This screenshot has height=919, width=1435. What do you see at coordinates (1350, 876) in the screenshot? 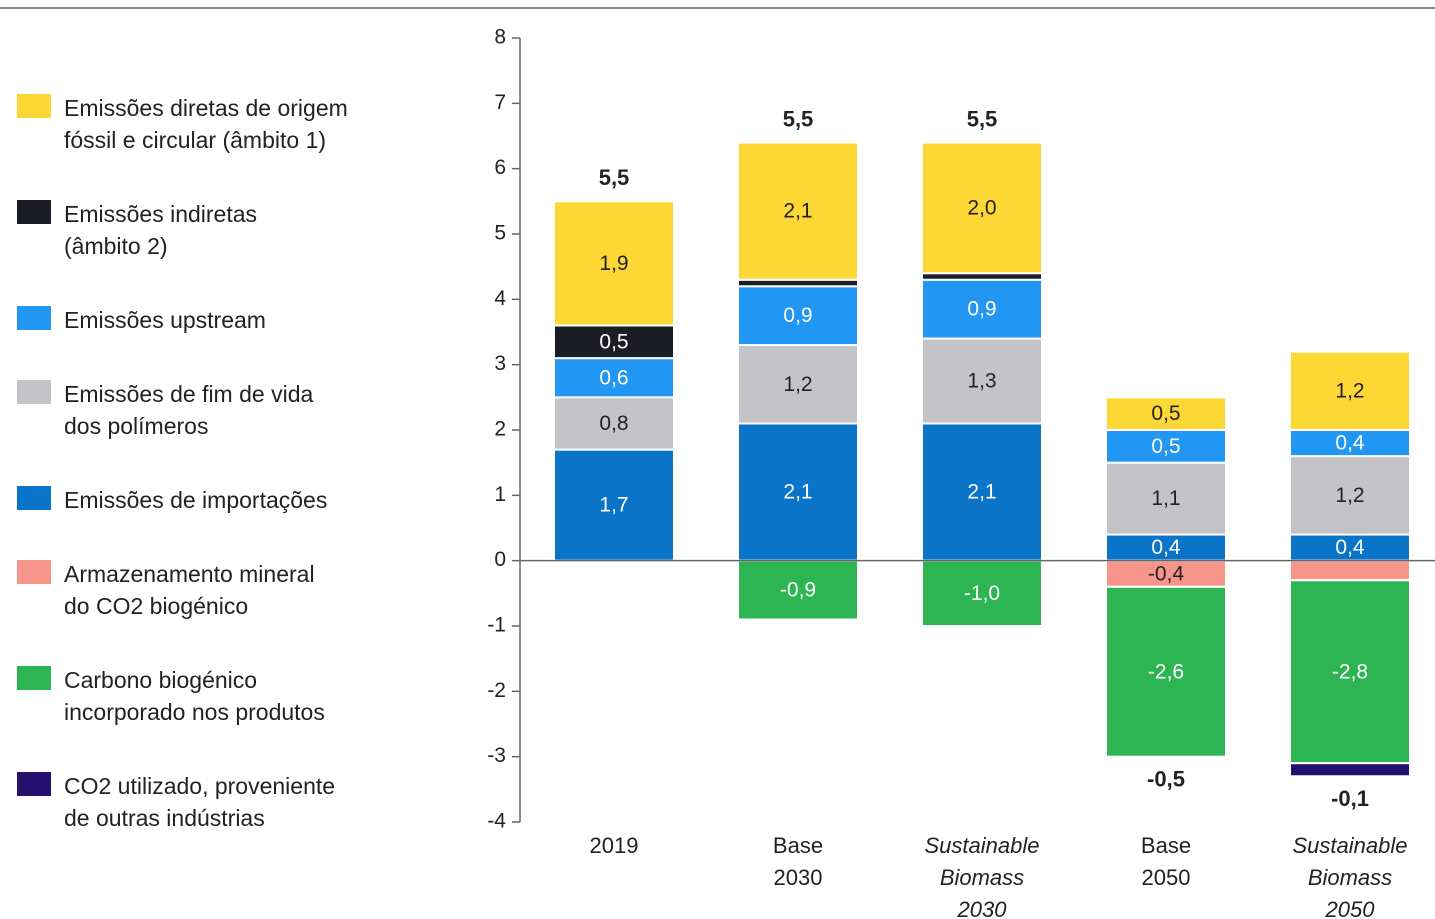
I see `x-tick-label: Sustainable Biomass 2050` at bounding box center [1350, 876].